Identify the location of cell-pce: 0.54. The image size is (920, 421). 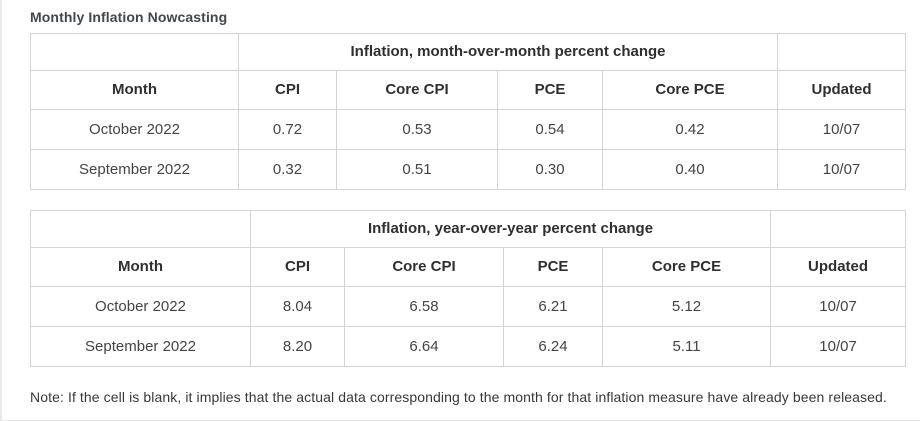
(550, 129).